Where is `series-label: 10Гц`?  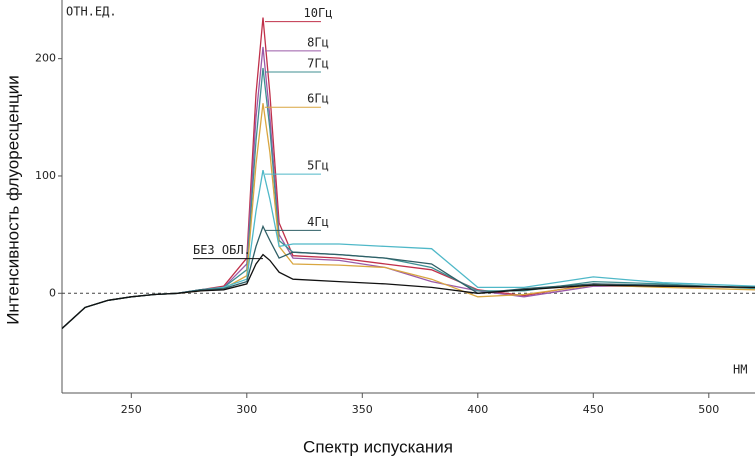
series-label: 10Гц is located at coordinates (318, 13).